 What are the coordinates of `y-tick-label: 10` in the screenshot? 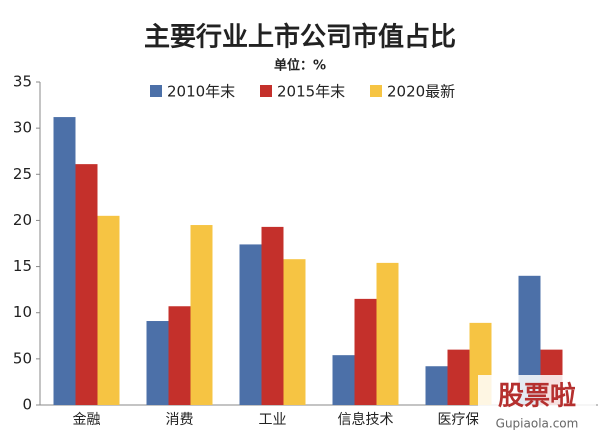 It's located at (22, 312).